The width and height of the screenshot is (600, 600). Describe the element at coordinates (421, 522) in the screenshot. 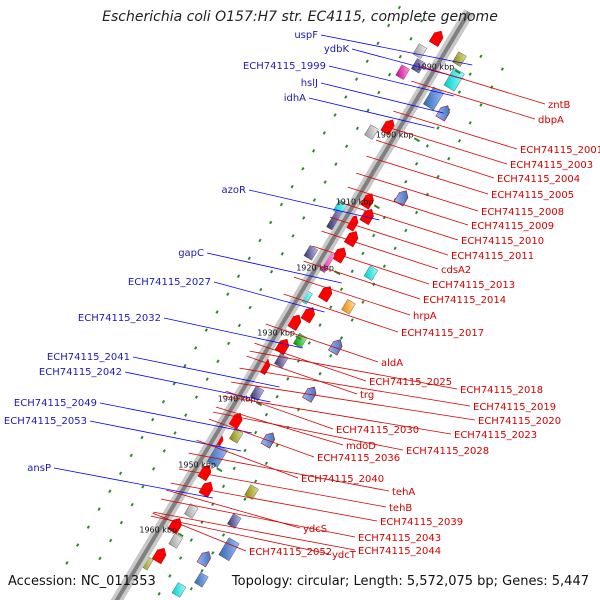

I see `gene-label-ech74115_2039: ECH74115_2039` at that location.